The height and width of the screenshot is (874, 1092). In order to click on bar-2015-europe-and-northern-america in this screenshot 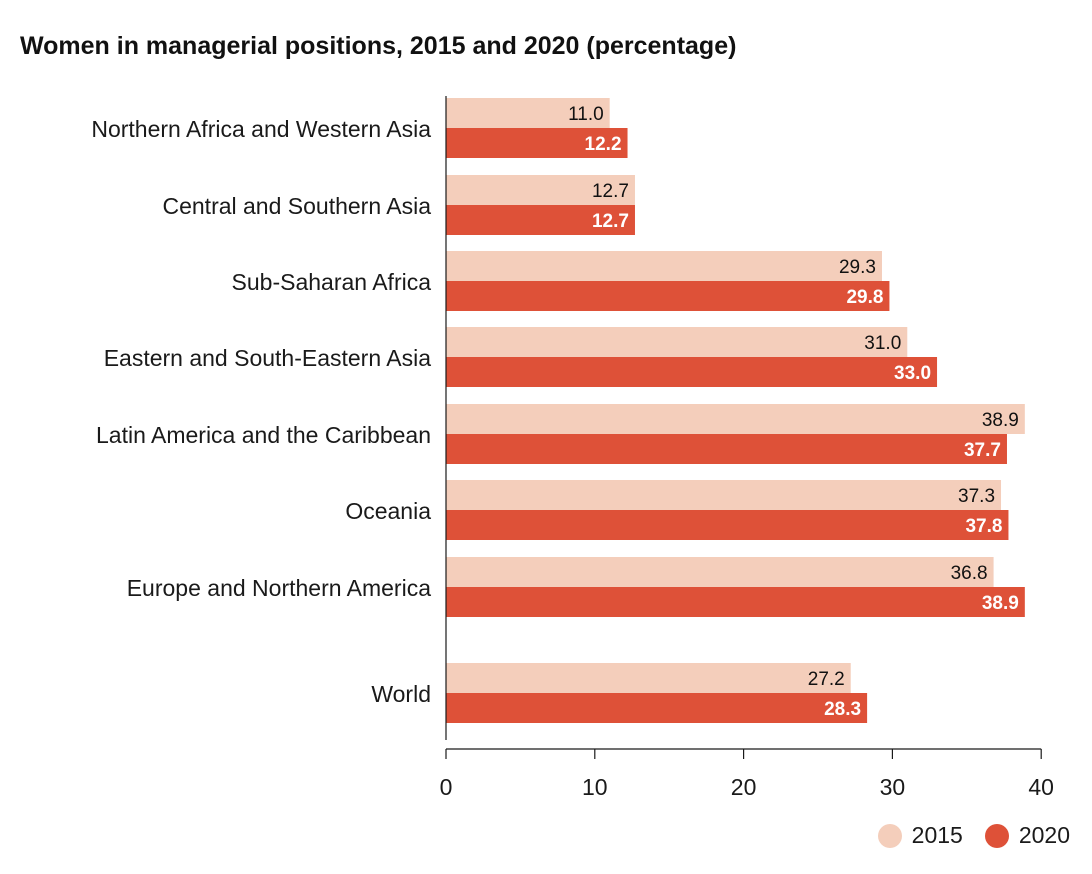, I will do `click(720, 572)`.